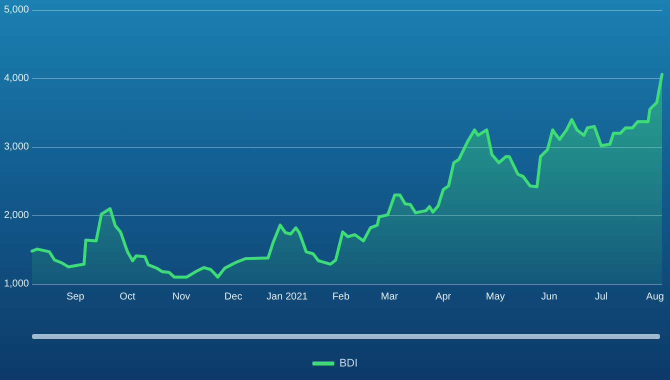 This screenshot has height=380, width=670. What do you see at coordinates (444, 297) in the screenshot?
I see `x-tick-label: Apr` at bounding box center [444, 297].